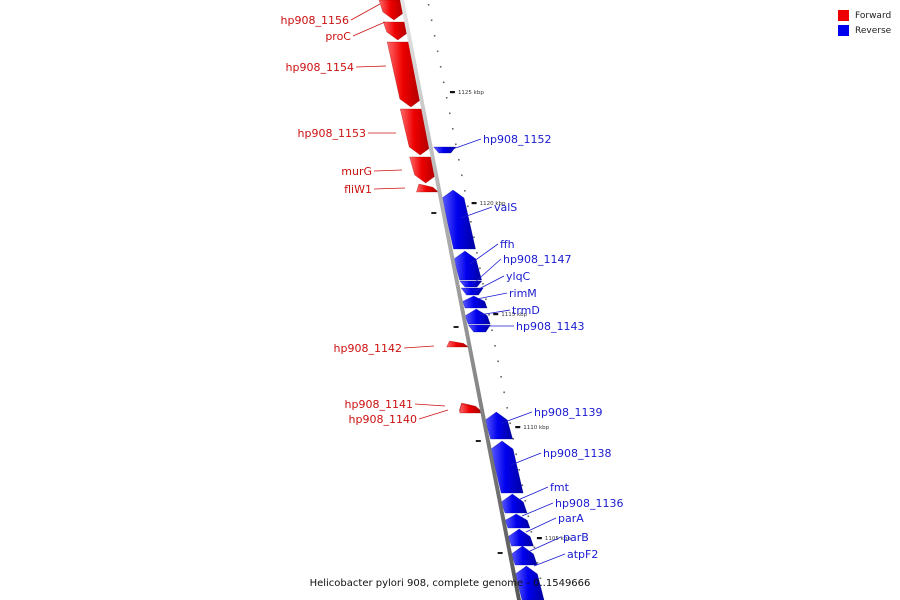 This screenshot has width=900, height=600. I want to click on gene-label: hp908_1154, so click(320, 67).